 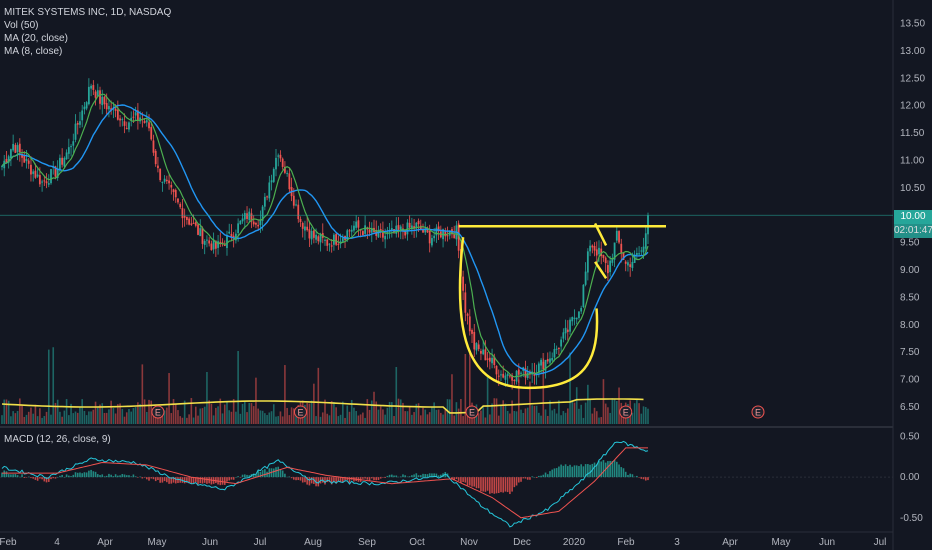 What do you see at coordinates (912, 188) in the screenshot?
I see `y-tick-label: 10.50` at bounding box center [912, 188].